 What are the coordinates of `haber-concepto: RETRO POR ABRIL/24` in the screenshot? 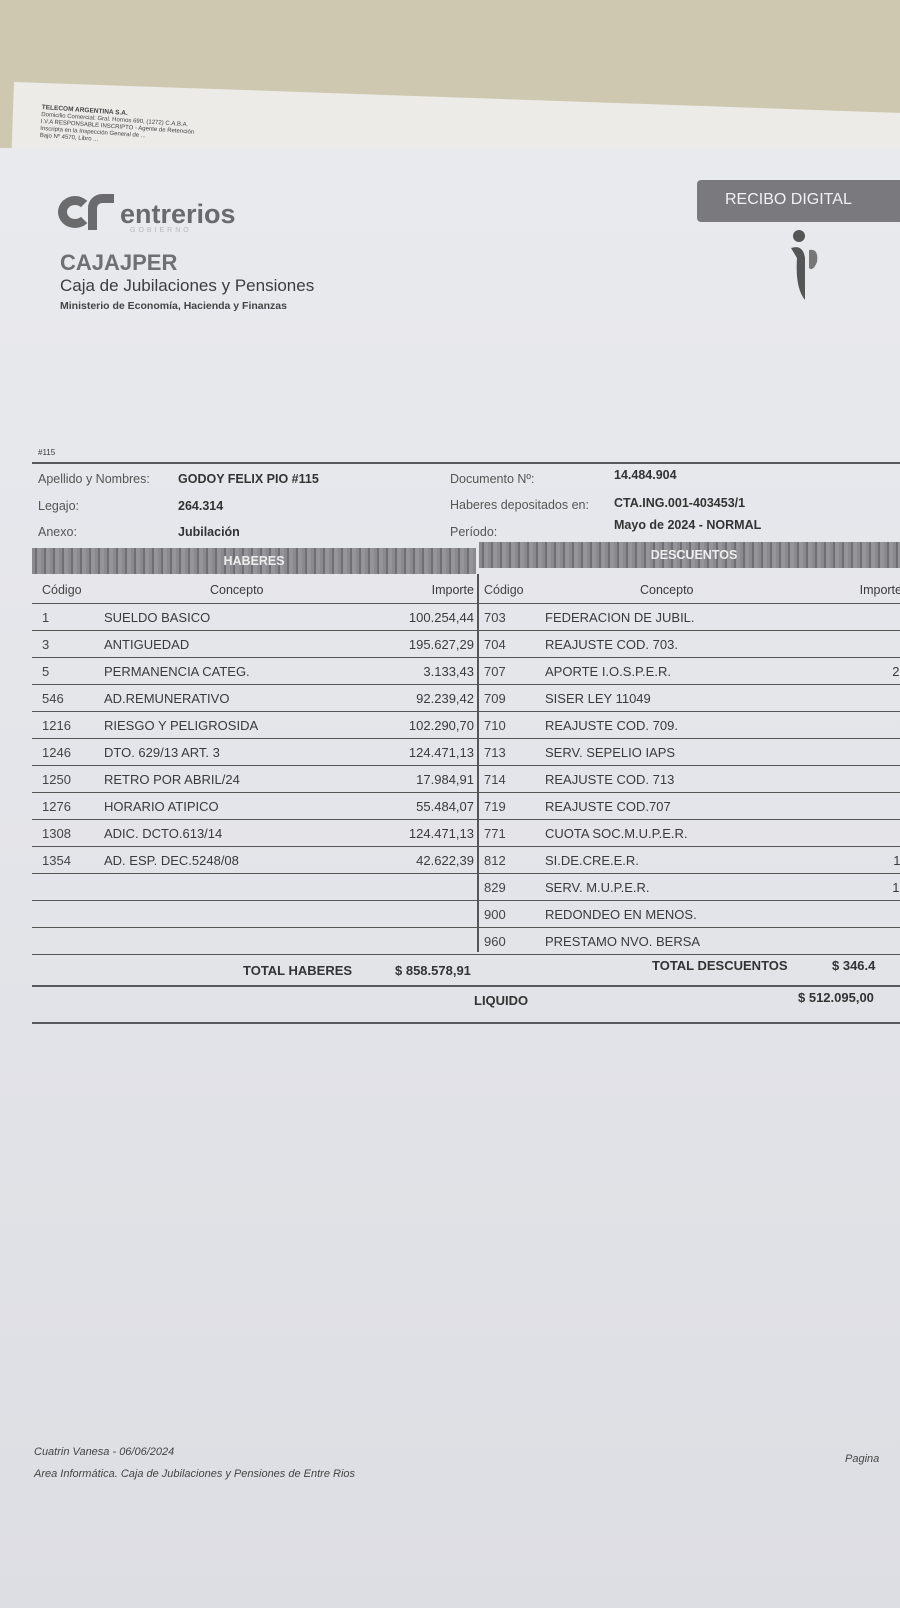 It's located at (172, 779).